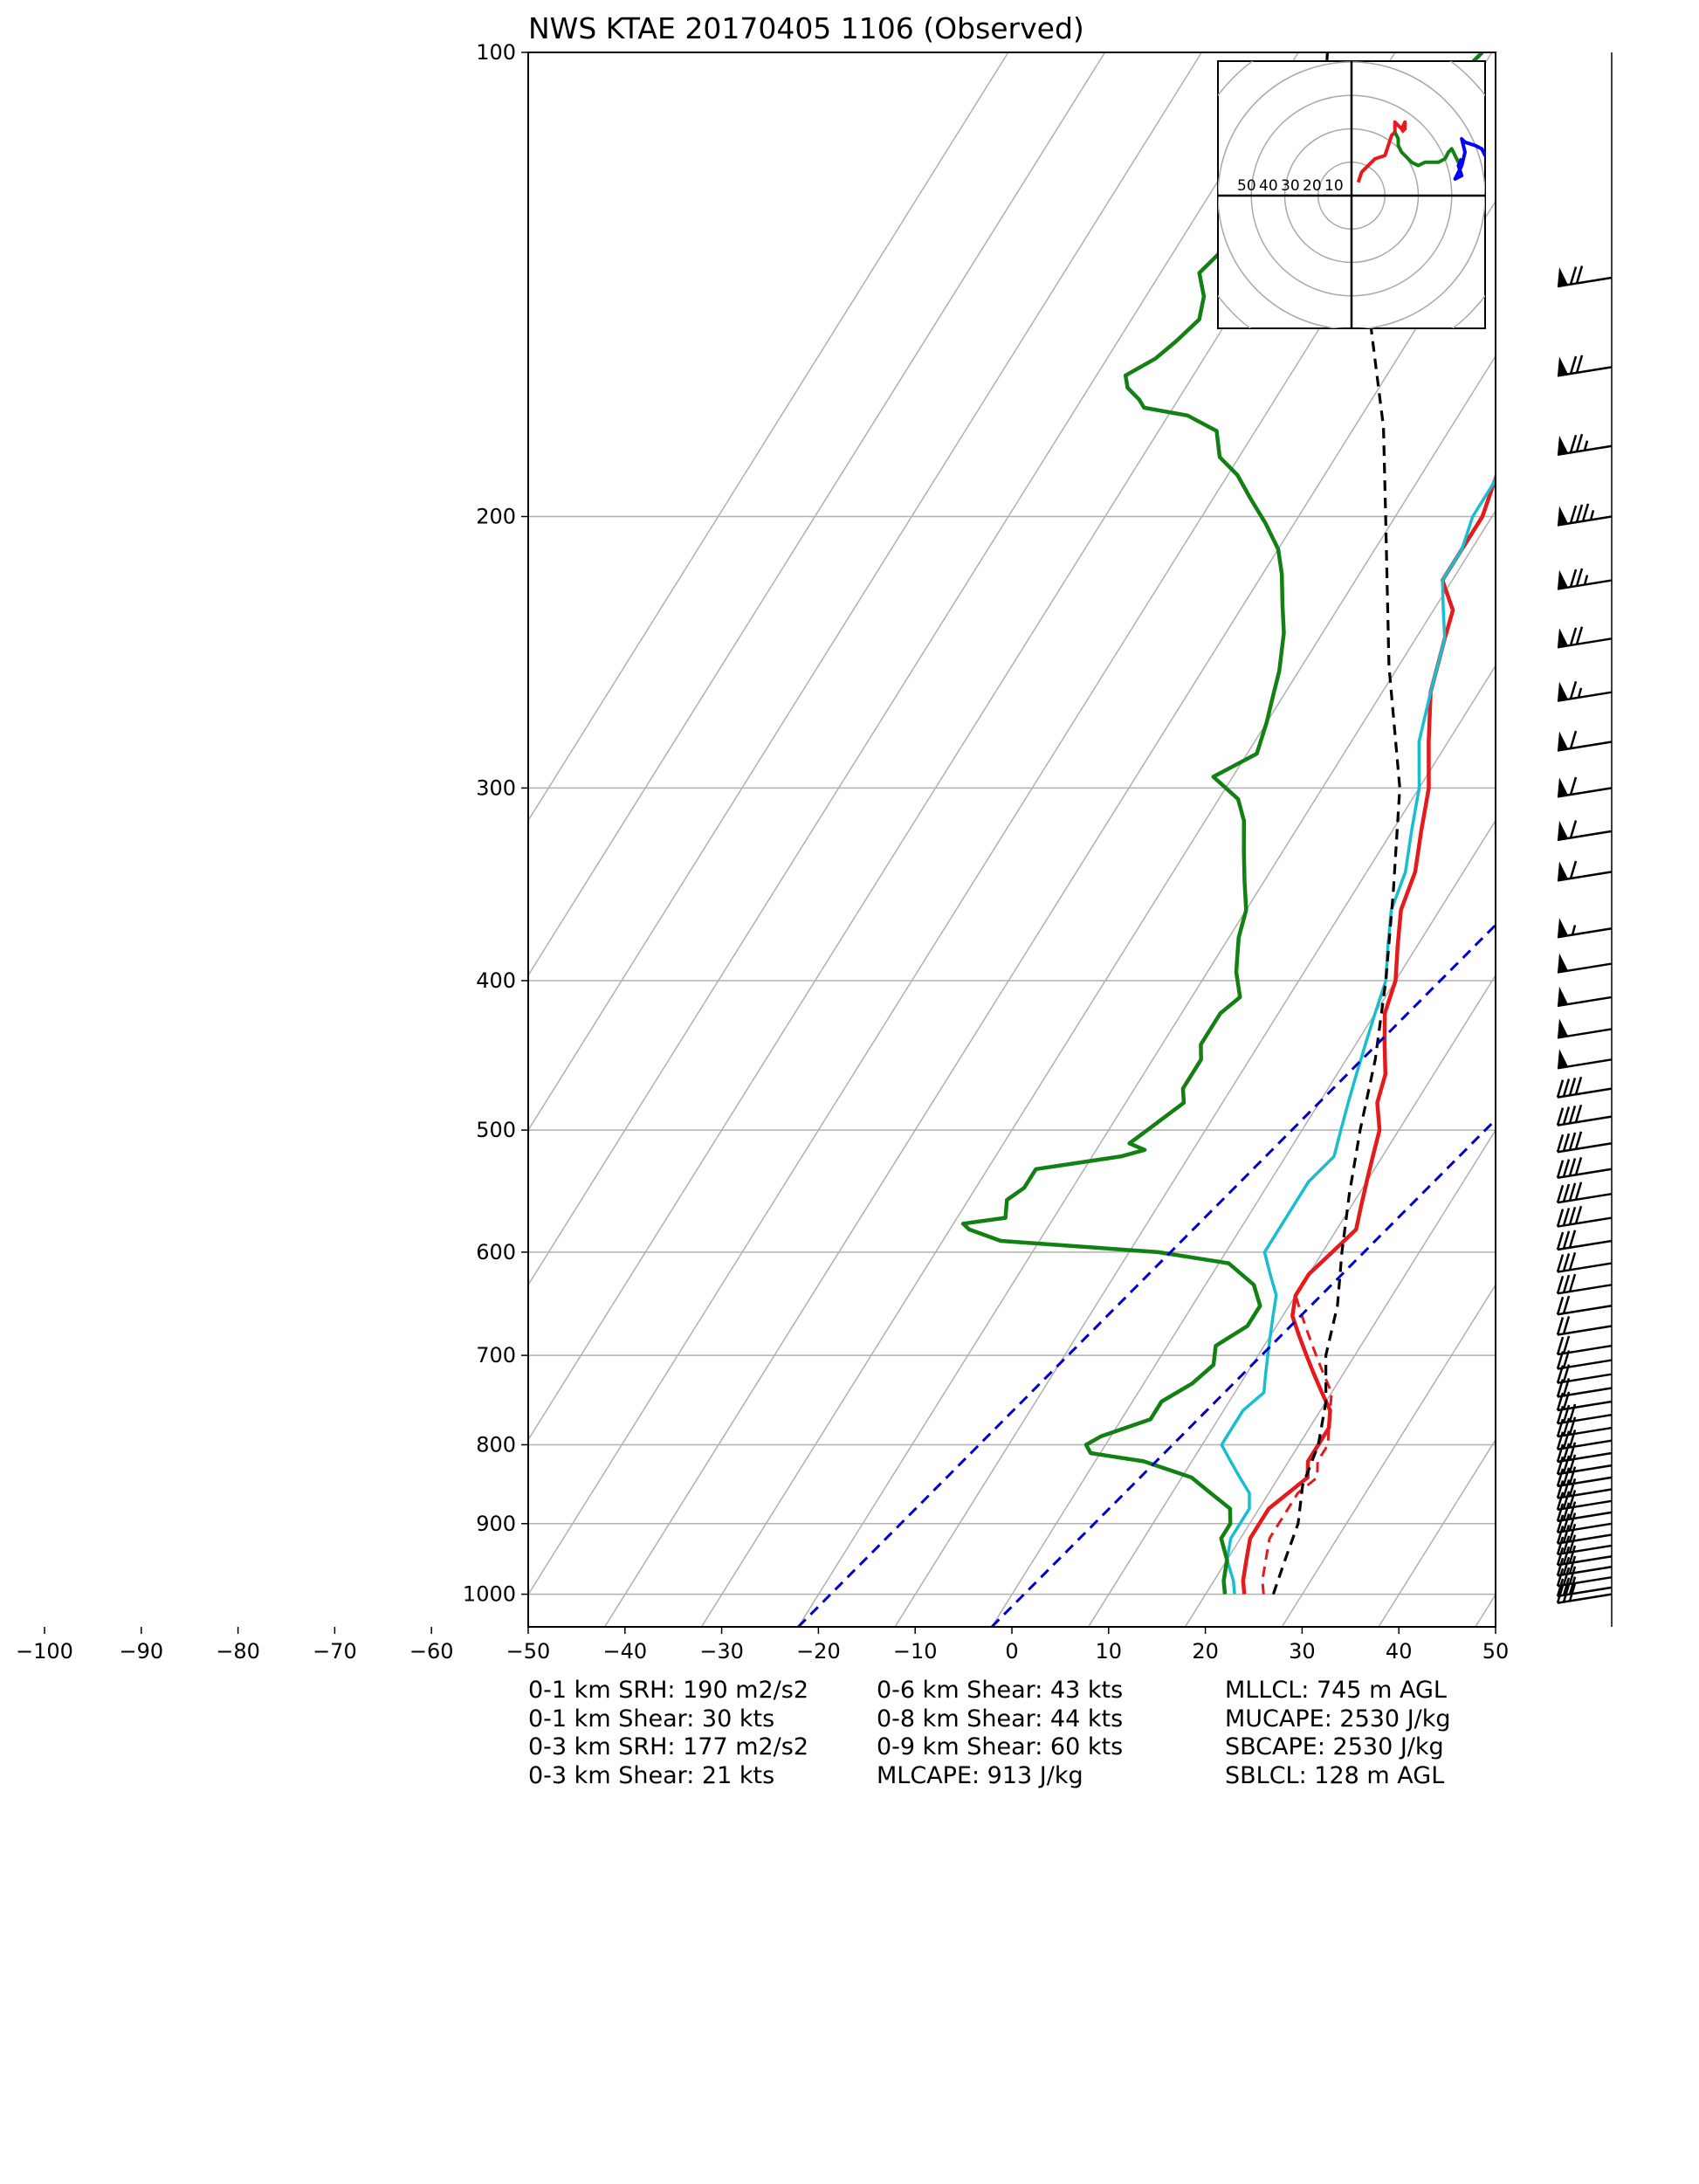  What do you see at coordinates (818, 1651) in the screenshot?
I see `x-tick-label: −20` at bounding box center [818, 1651].